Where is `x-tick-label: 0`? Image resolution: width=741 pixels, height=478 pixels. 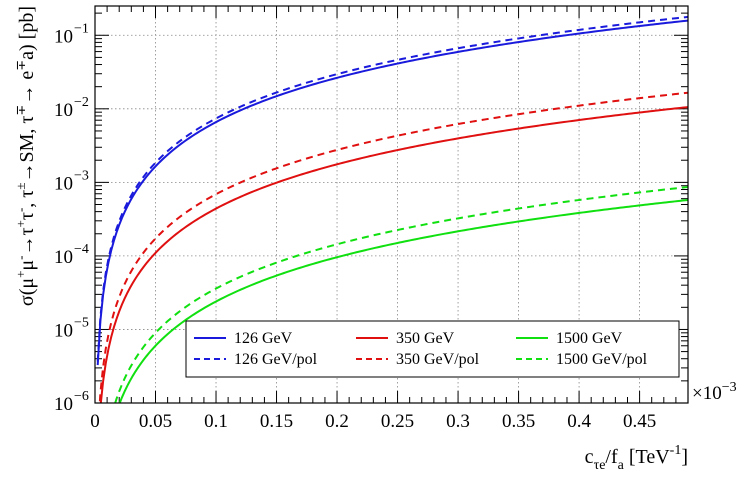 x-tick-label: 0 is located at coordinates (95, 421).